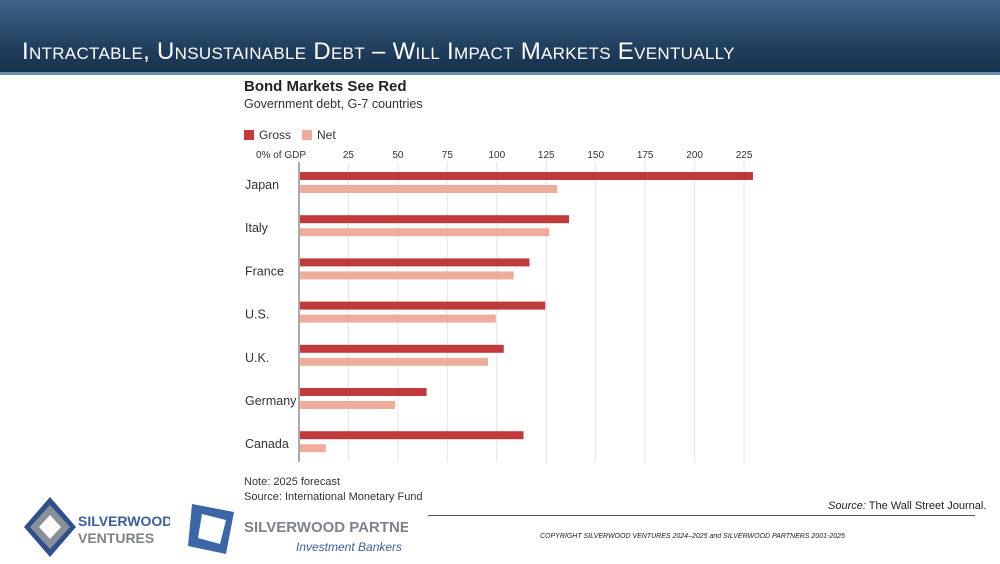 This screenshot has width=1000, height=564. What do you see at coordinates (275, 135) in the screenshot?
I see `legend-label: Gross` at bounding box center [275, 135].